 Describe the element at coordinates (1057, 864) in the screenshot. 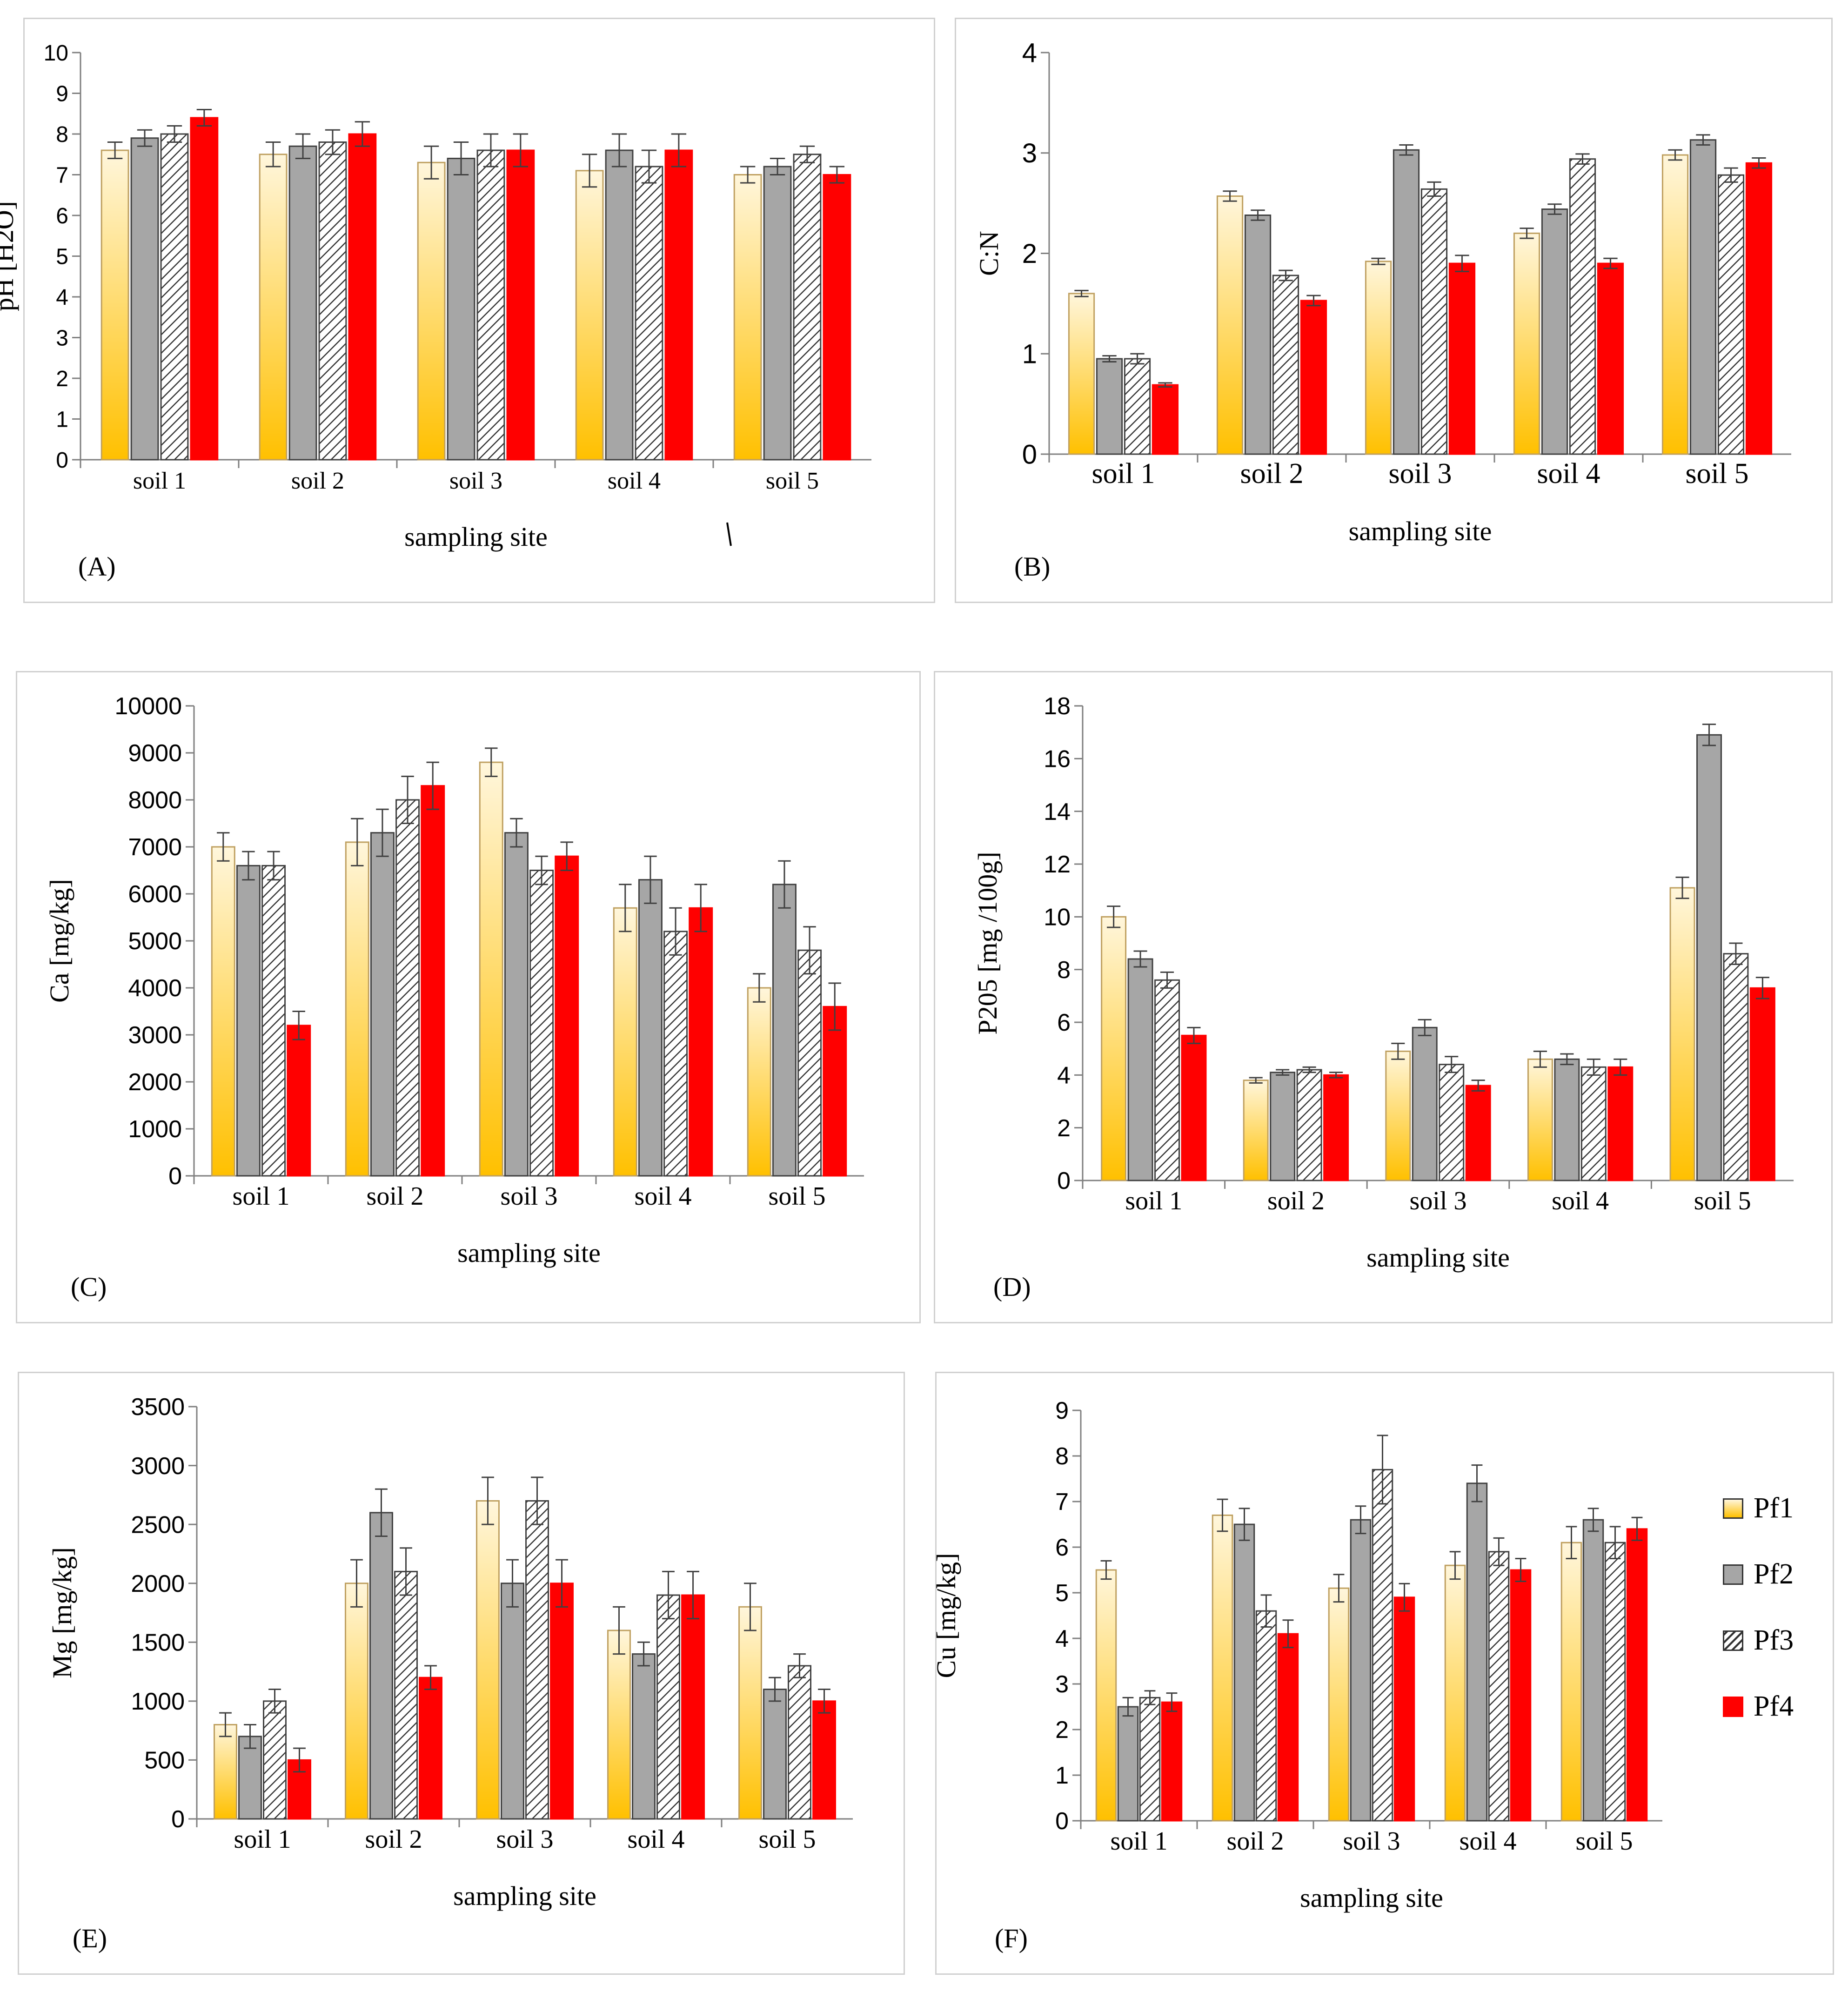

I see `y-tick-label: 12` at that location.